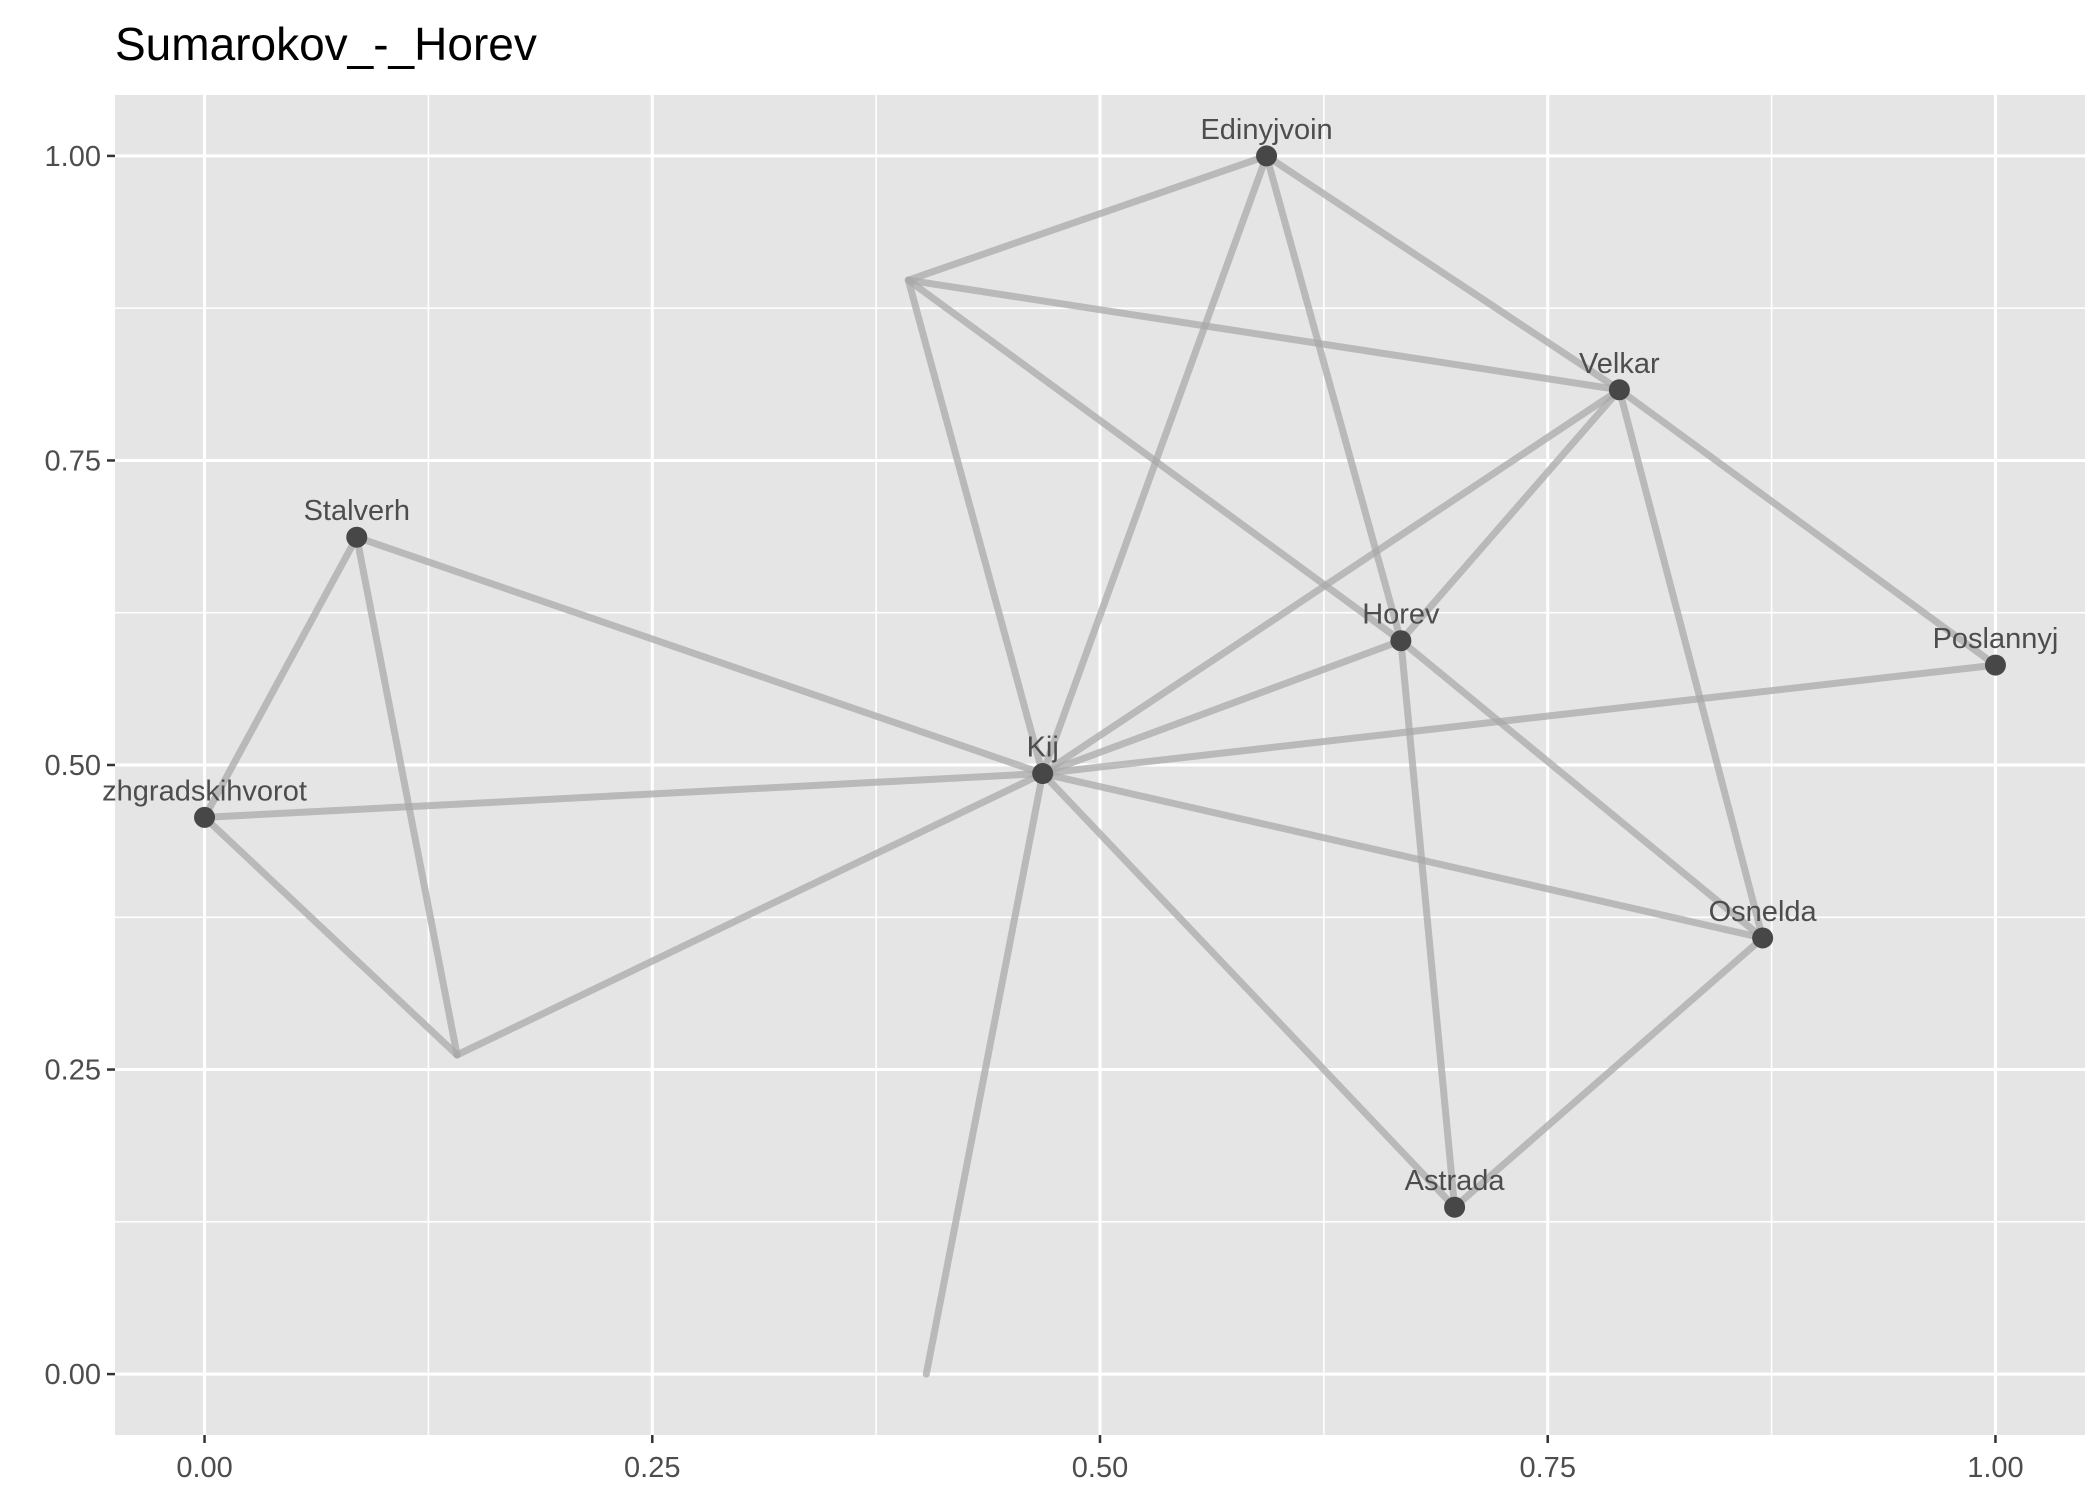 This screenshot has width=2099, height=1499. Describe the element at coordinates (1995, 1468) in the screenshot. I see `x-tick-label: 1.00` at that location.